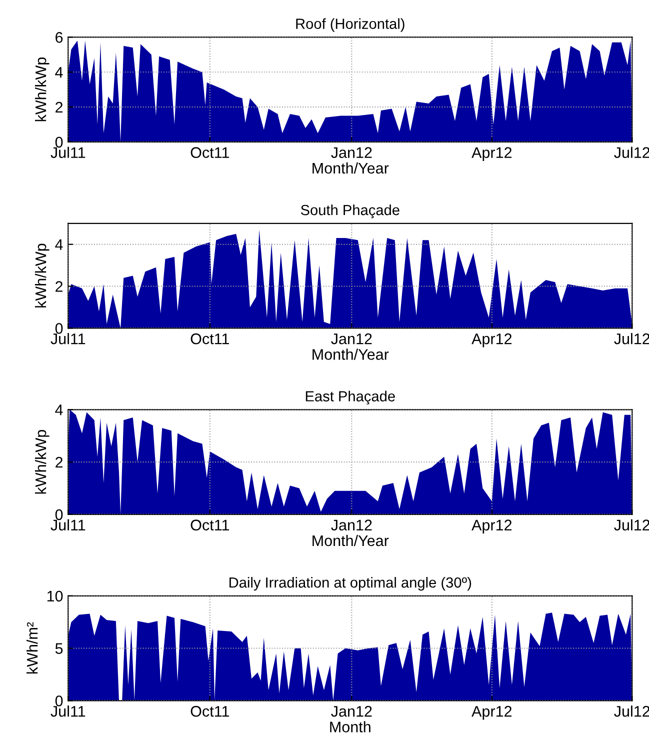 The height and width of the screenshot is (743, 649). Describe the element at coordinates (59, 648) in the screenshot. I see `y-tick-label: 5` at that location.